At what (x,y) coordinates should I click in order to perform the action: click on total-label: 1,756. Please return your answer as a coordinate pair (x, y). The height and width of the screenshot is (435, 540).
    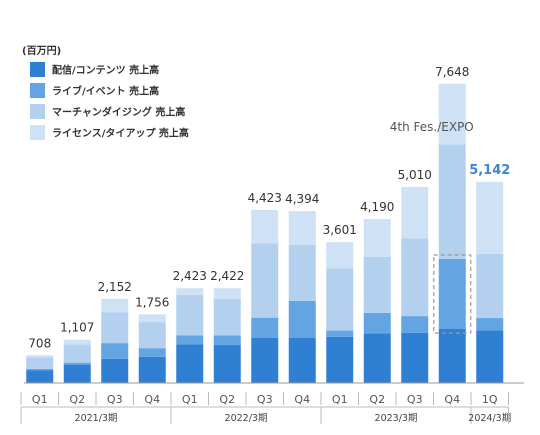
    Looking at the image, I should click on (152, 302).